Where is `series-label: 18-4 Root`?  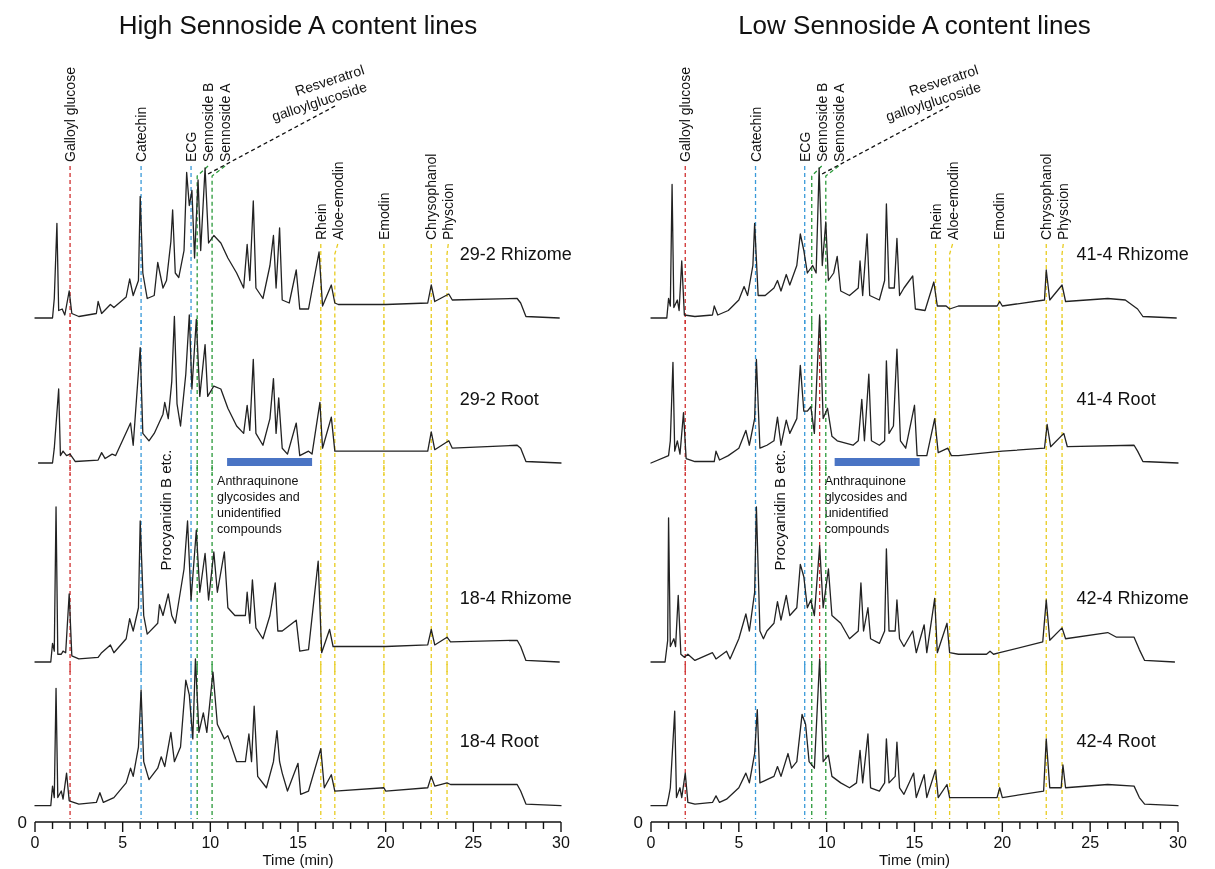 series-label: 18-4 Root is located at coordinates (499, 741).